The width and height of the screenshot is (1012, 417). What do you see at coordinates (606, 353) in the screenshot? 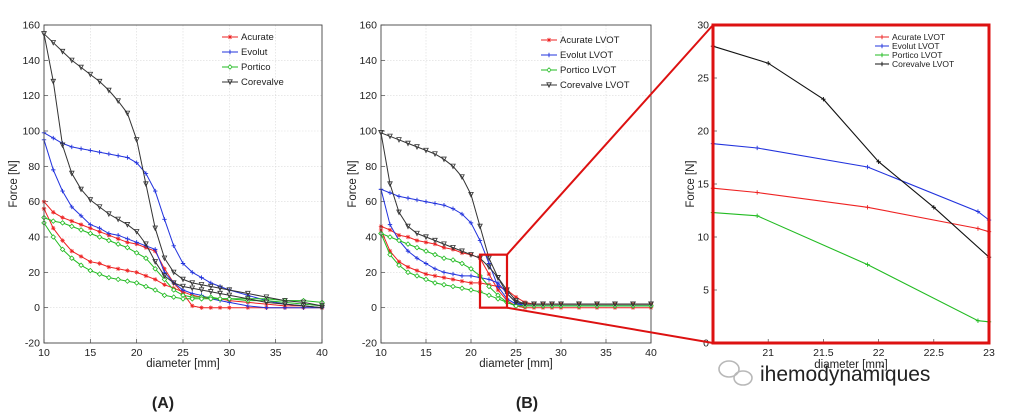
I see `x-tick-label: 35` at bounding box center [606, 353].